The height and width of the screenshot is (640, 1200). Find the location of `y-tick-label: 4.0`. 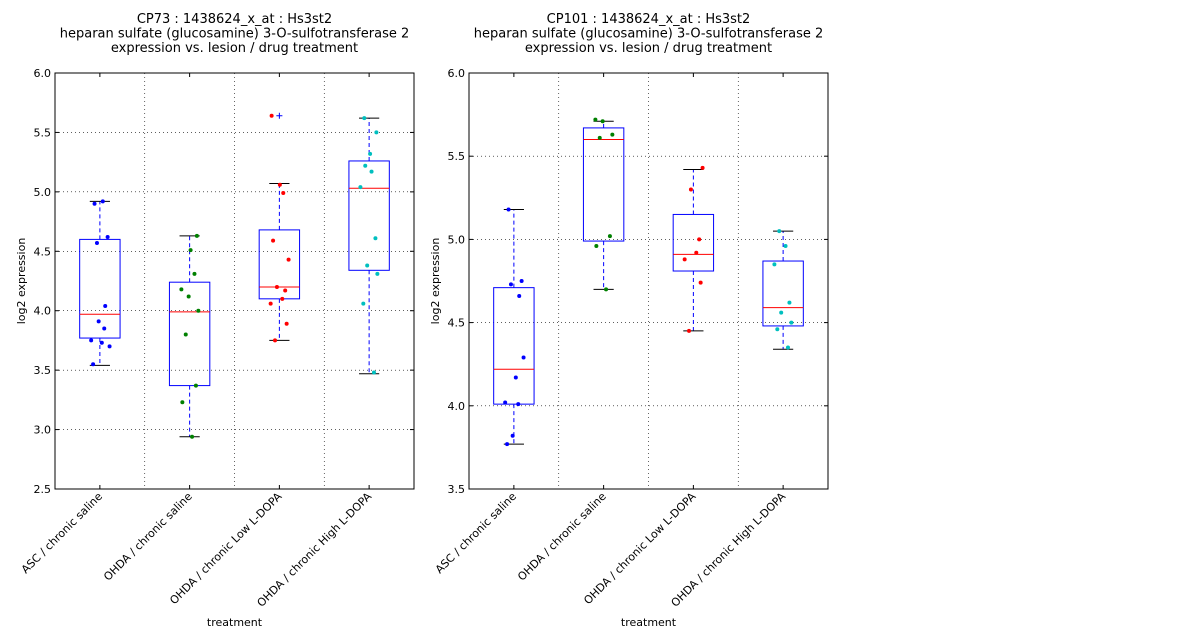

y-tick-label: 4.0 is located at coordinates (457, 406).